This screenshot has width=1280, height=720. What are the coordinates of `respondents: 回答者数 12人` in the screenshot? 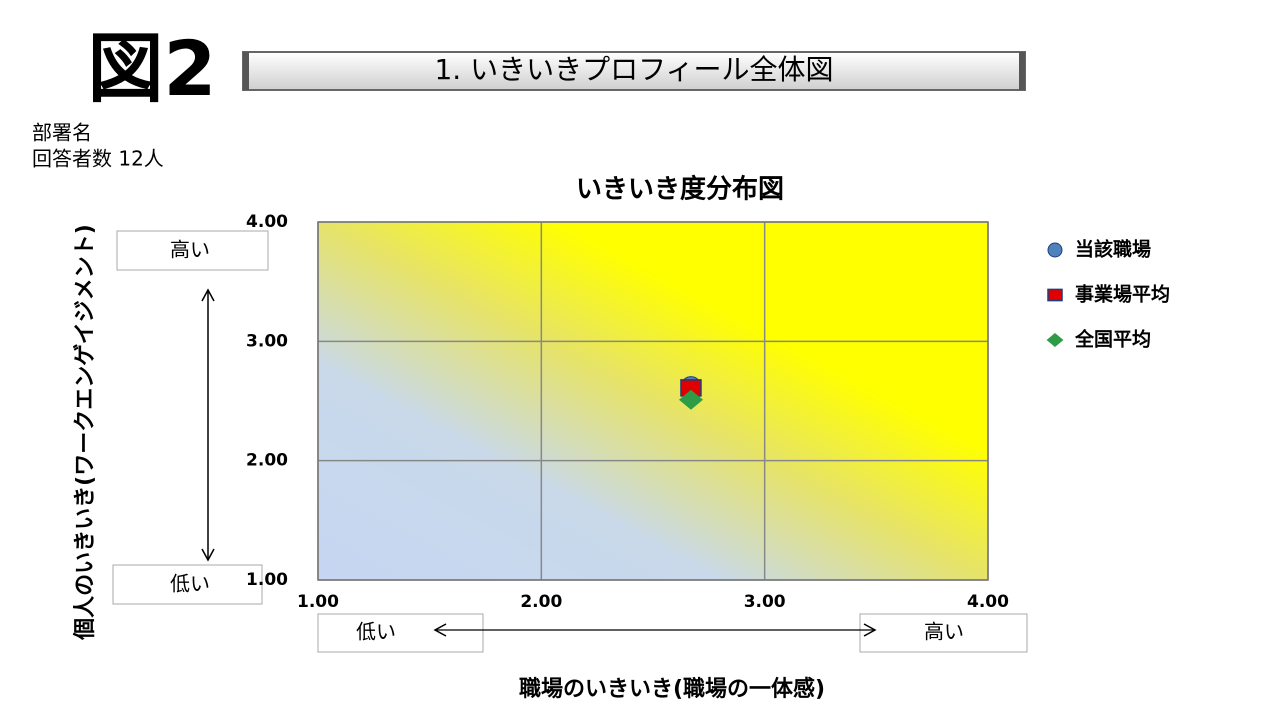 It's located at (98, 159).